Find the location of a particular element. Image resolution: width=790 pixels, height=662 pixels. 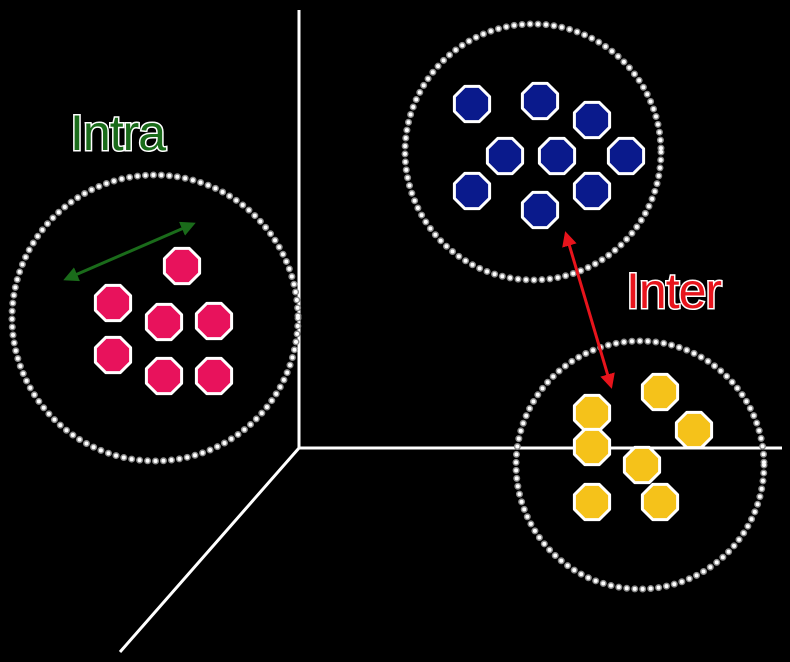

cluster-points-yellow is located at coordinates (643, 447).